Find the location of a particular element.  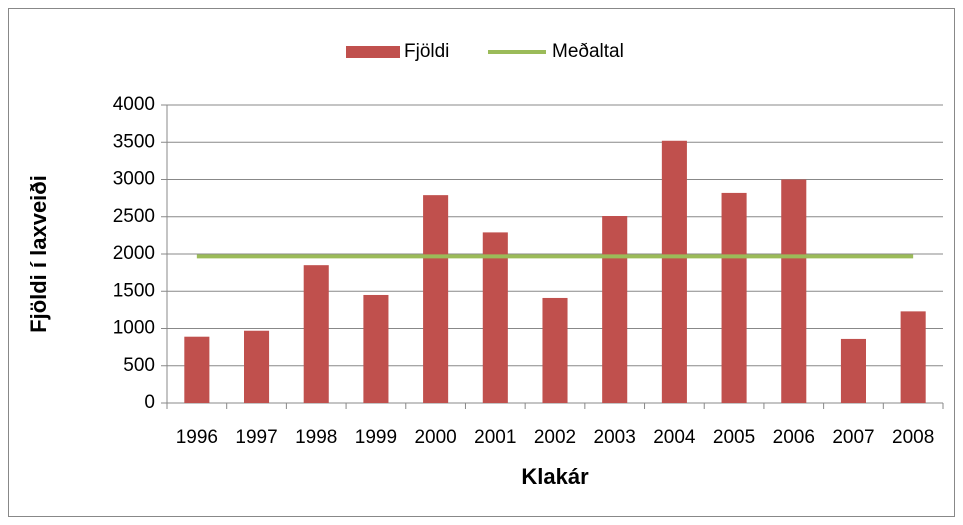

x-tick-label: 1999 is located at coordinates (376, 437).